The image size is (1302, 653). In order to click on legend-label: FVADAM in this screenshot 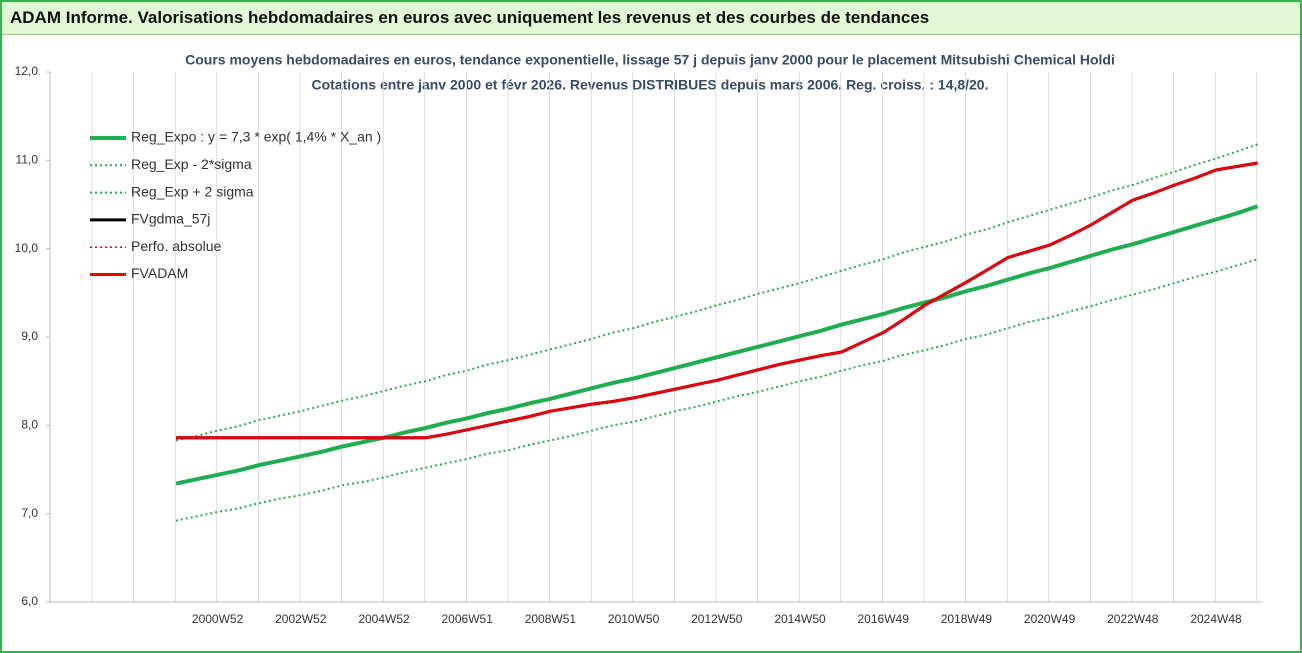, I will do `click(159, 273)`.